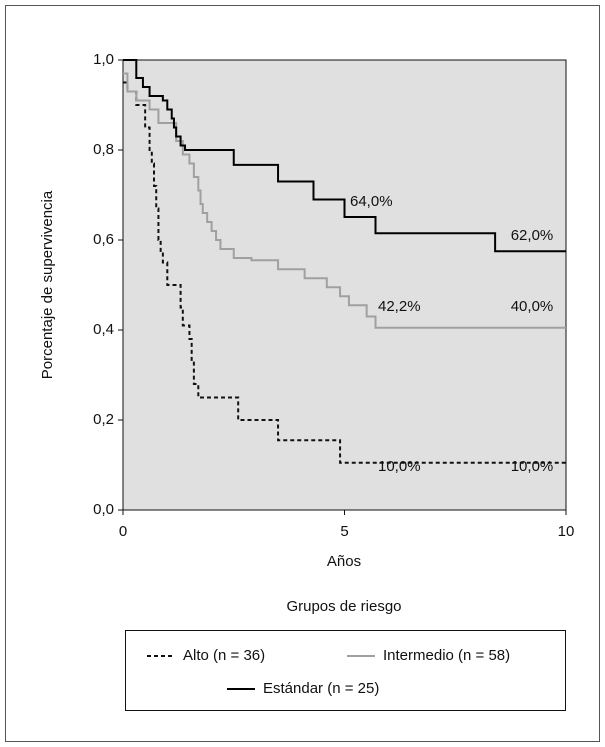 Image resolution: width=605 pixels, height=747 pixels. I want to click on legend-label: Intermedio (n = 58), so click(446, 655).